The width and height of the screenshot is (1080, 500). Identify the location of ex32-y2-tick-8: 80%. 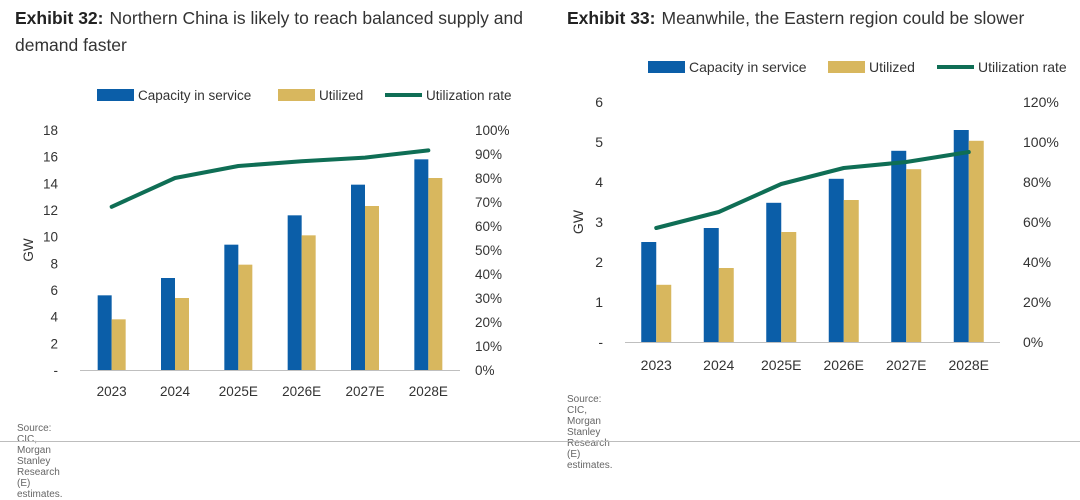
(488, 178).